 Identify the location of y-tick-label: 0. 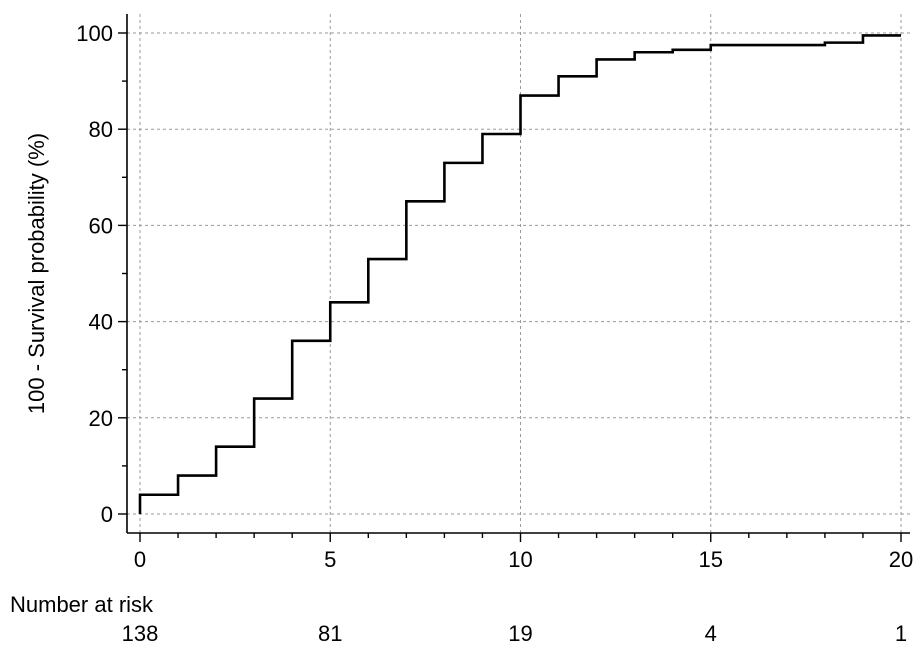
(107, 514).